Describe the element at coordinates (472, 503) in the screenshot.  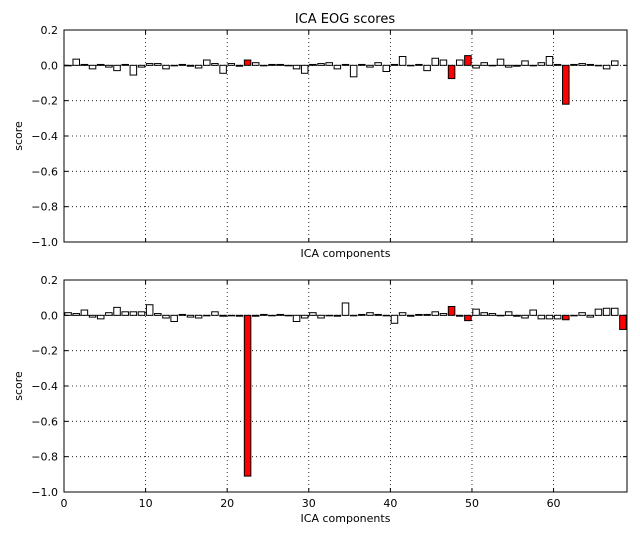
I see `x-tick-label: 50` at that location.